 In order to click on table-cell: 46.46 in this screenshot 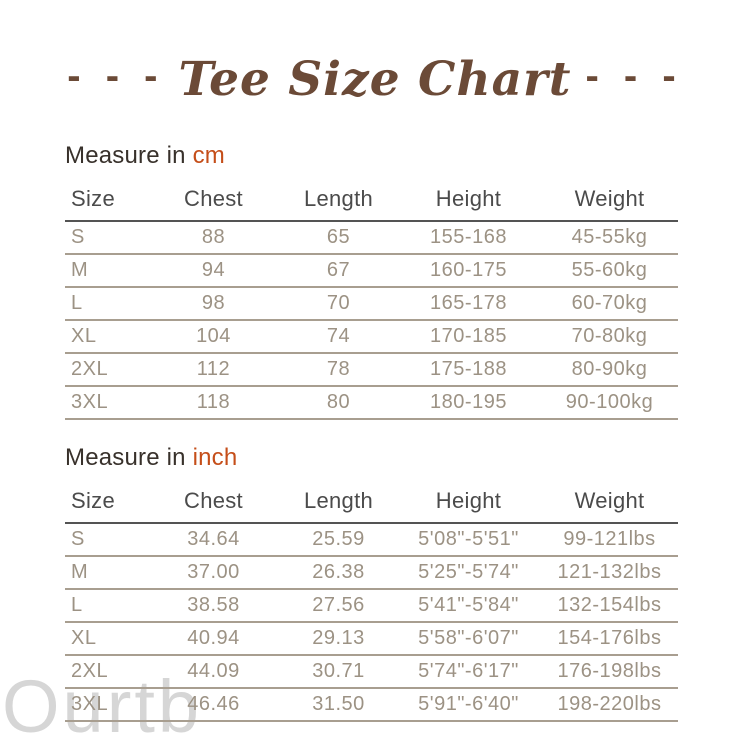, I will do `click(213, 705)`.